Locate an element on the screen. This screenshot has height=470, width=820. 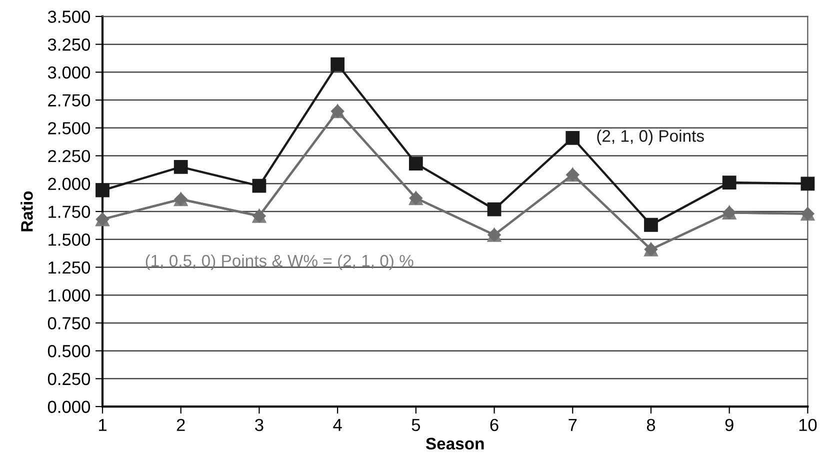
y-tick-label: 0.500 is located at coordinates (69, 351).